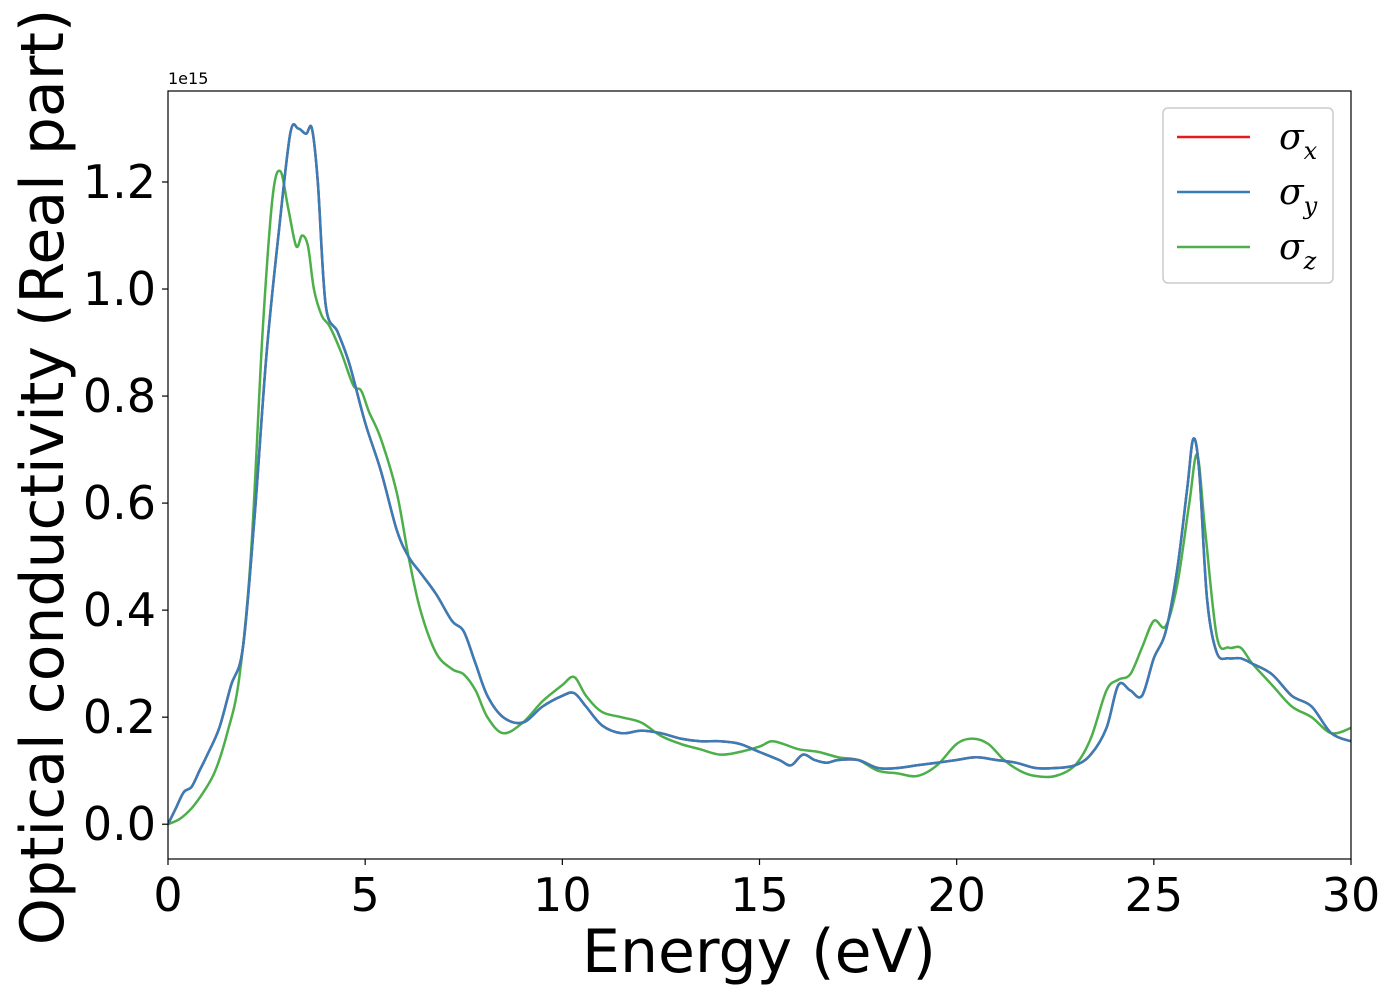 The height and width of the screenshot is (1000, 1400). I want to click on x-tick-label: 30, so click(1351, 895).